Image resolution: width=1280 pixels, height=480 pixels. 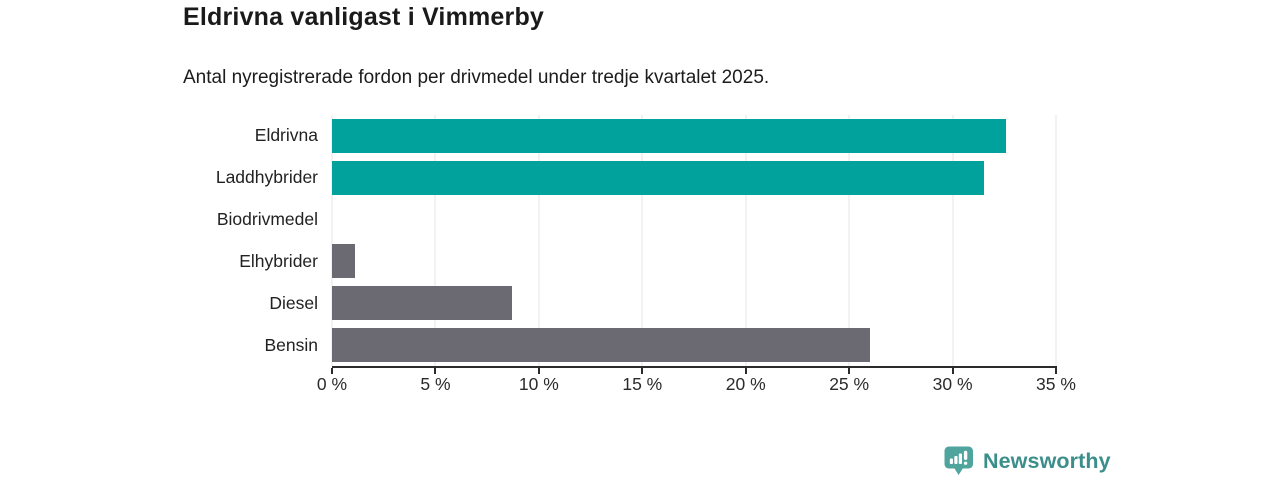 What do you see at coordinates (694, 367) in the screenshot?
I see `x-axis-line` at bounding box center [694, 367].